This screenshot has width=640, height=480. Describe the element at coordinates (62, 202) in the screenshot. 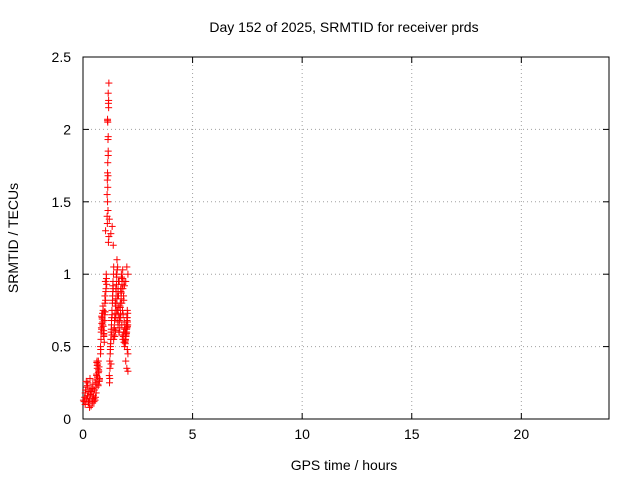

I see `y-tick-label: 1.5` at that location.